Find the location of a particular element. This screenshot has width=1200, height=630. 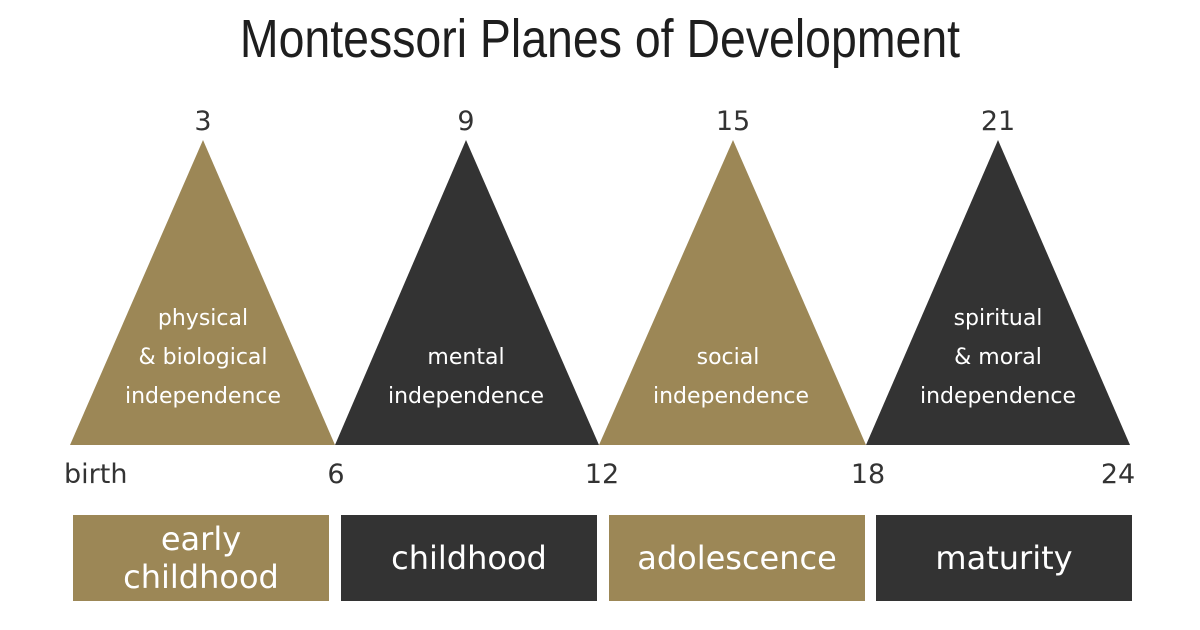

stage-box-early-childhood: early childhood is located at coordinates (201, 558).